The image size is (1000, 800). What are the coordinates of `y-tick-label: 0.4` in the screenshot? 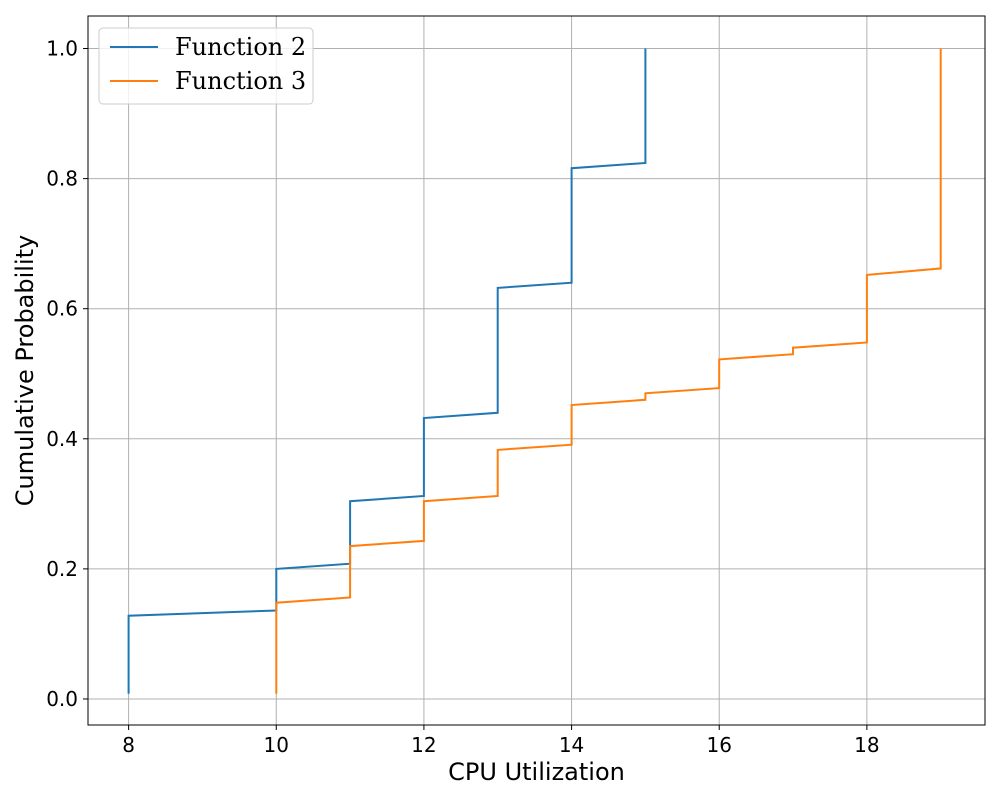 It's located at (62, 439).